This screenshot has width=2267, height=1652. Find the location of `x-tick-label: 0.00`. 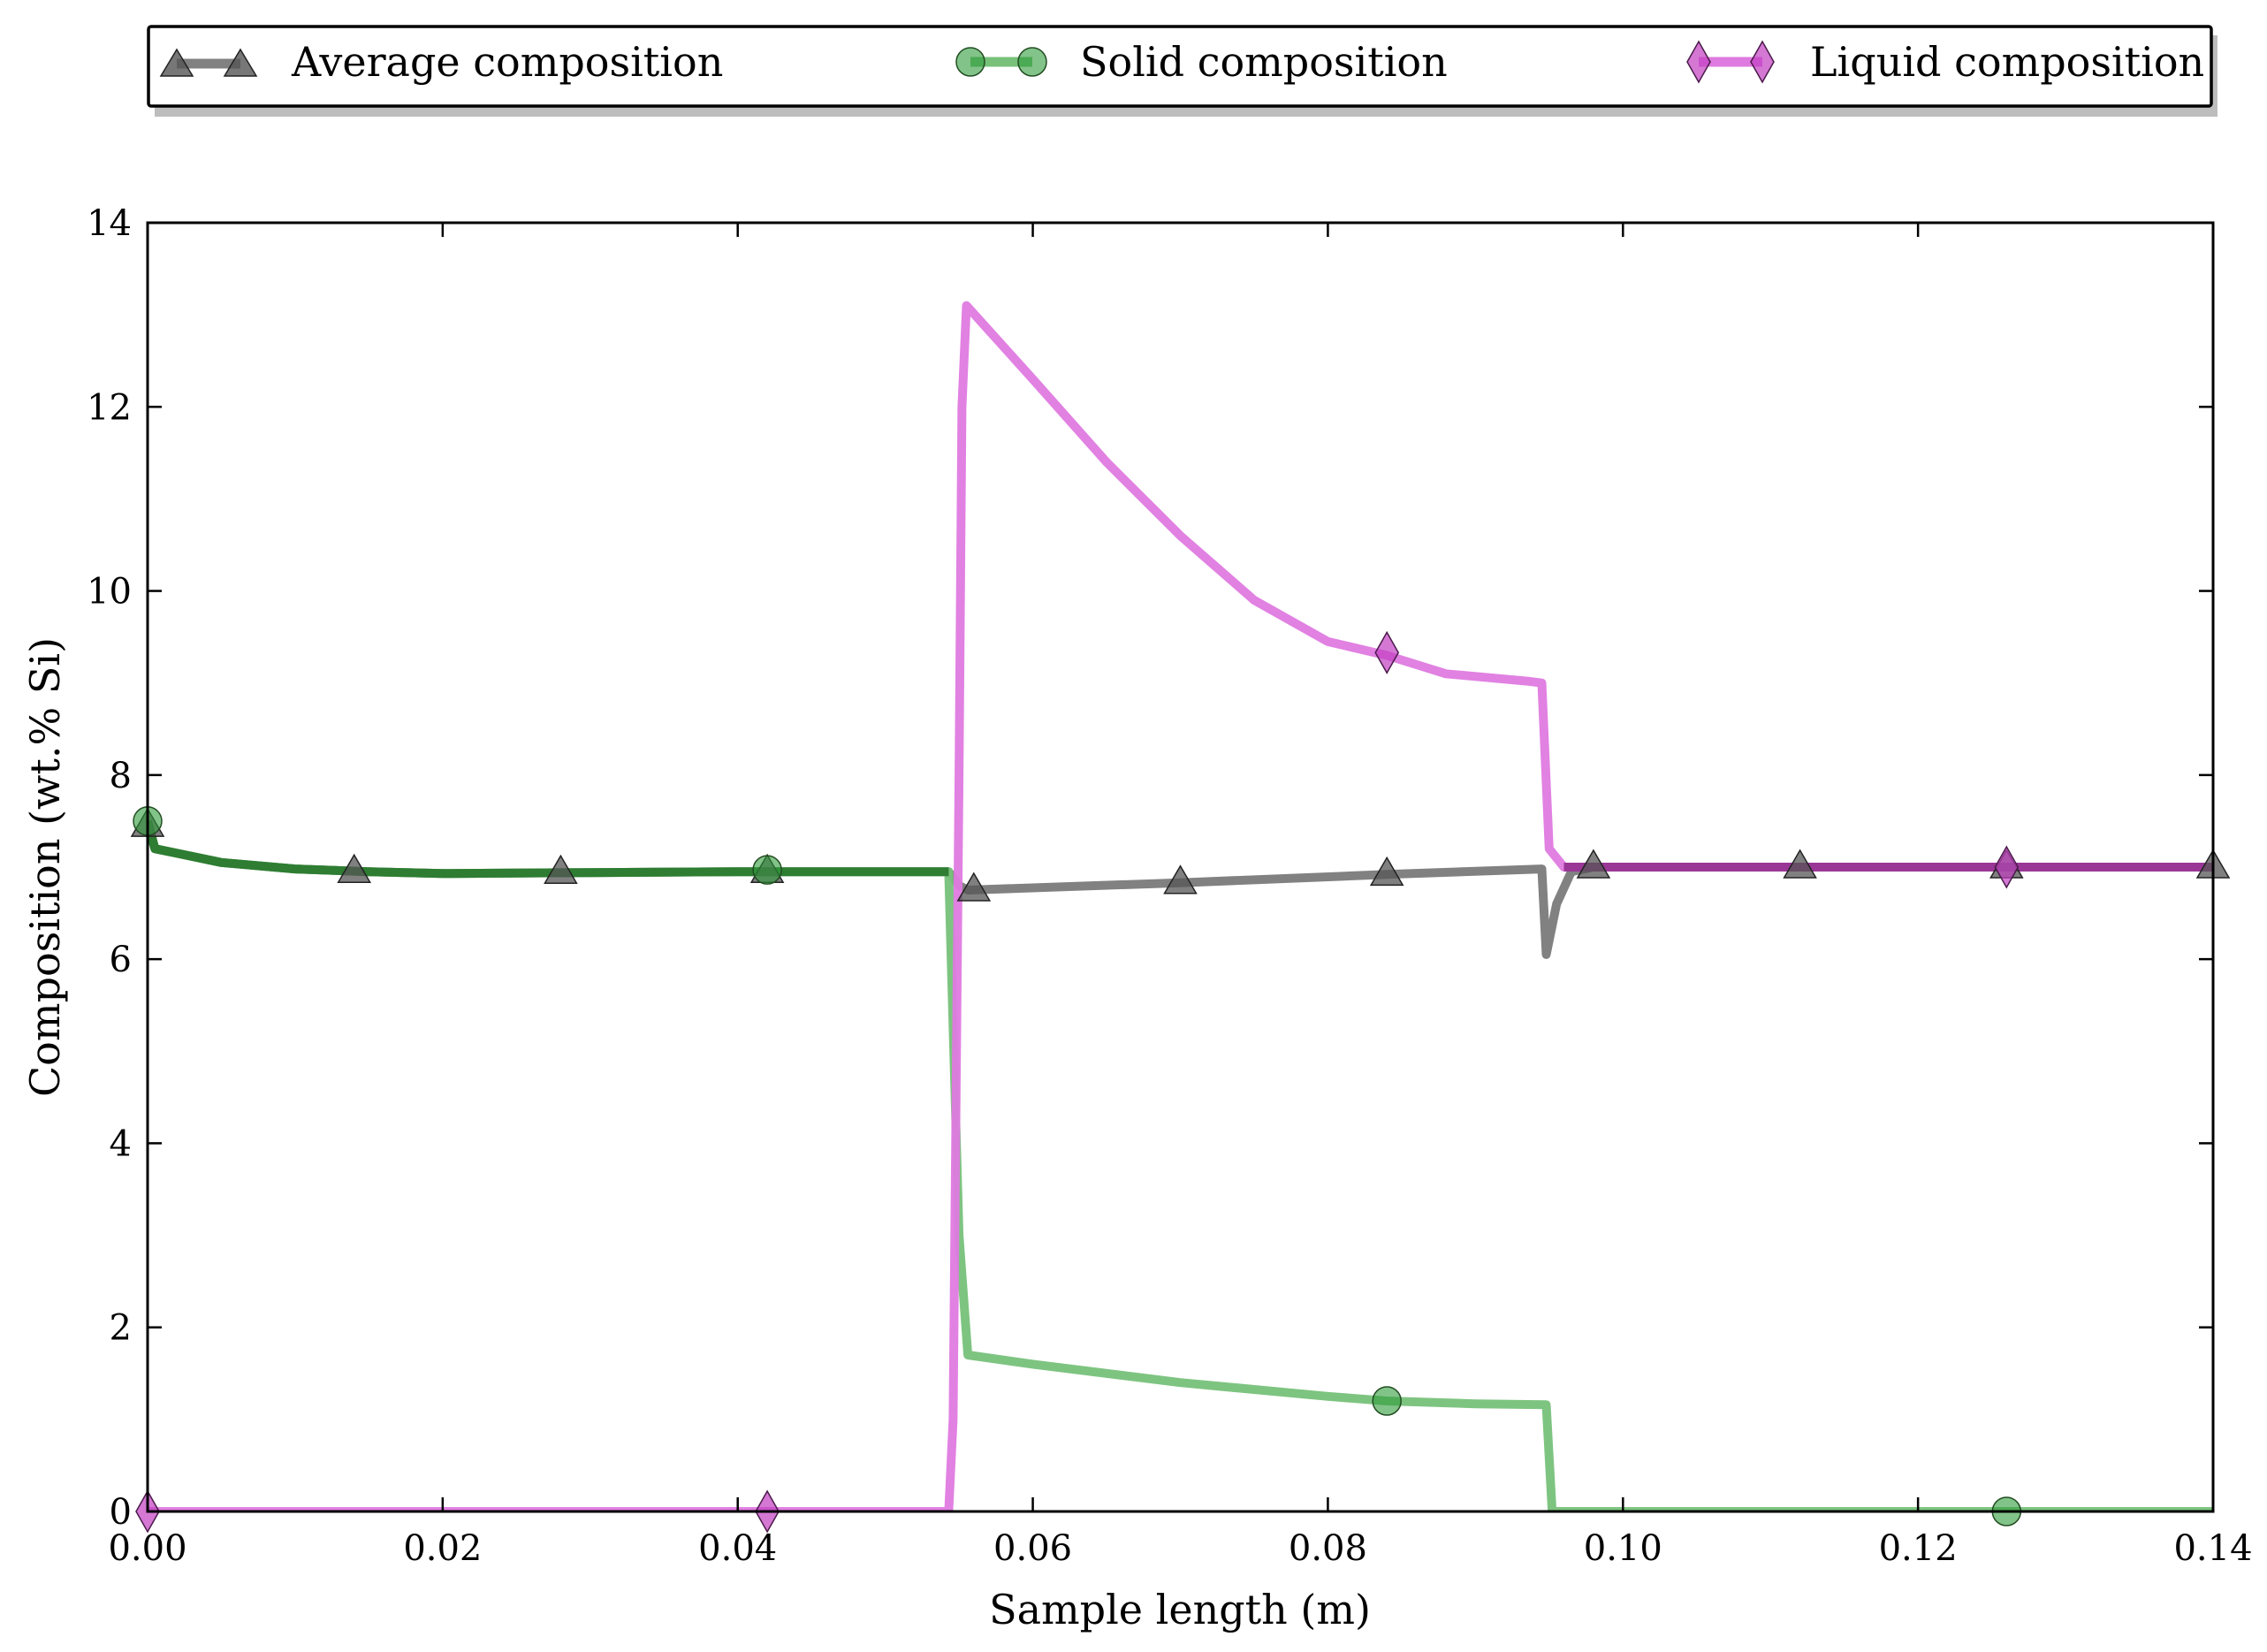

x-tick-label: 0.00 is located at coordinates (147, 1549).